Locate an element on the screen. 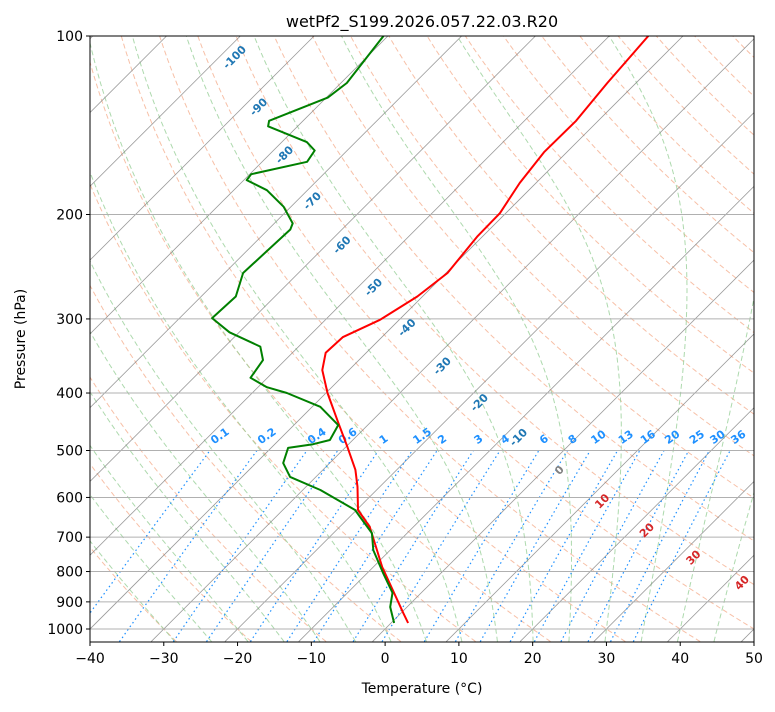 The height and width of the screenshot is (712, 775). y-tick-label: 700 is located at coordinates (69, 538).